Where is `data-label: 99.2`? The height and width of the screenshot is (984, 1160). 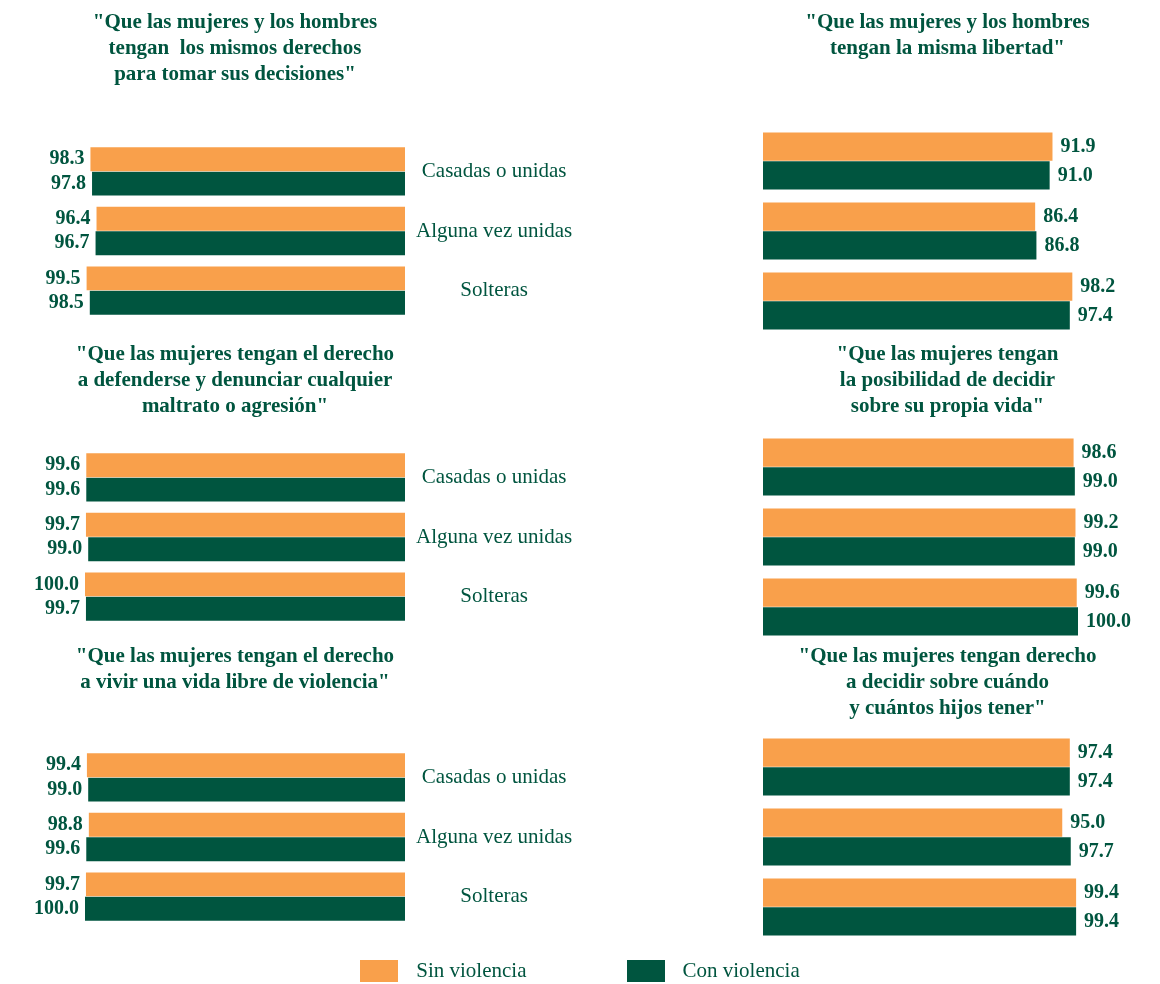
data-label: 99.2 is located at coordinates (1101, 520).